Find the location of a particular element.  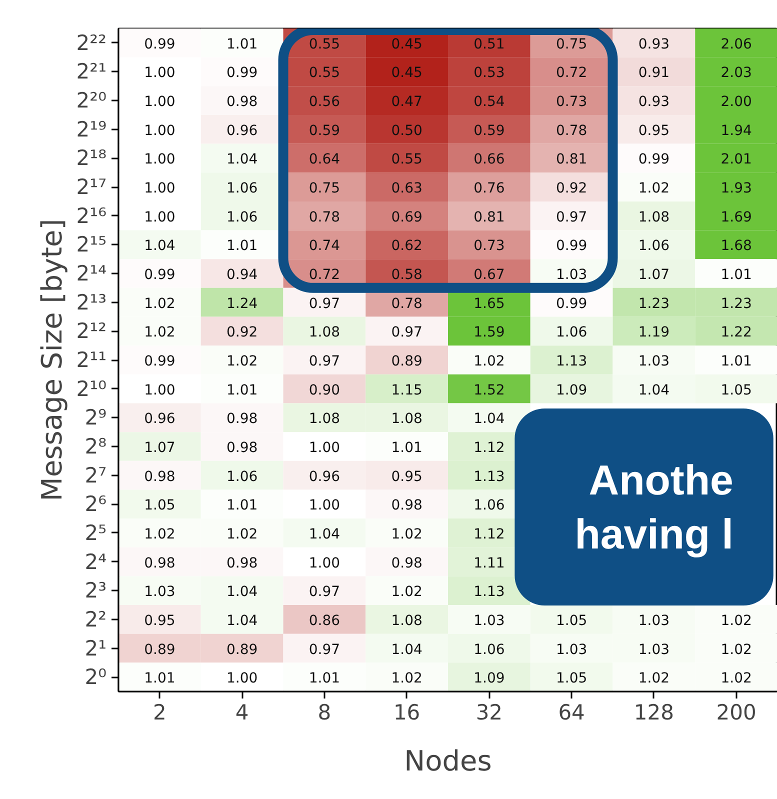

data-label: 1.68 is located at coordinates (736, 246).